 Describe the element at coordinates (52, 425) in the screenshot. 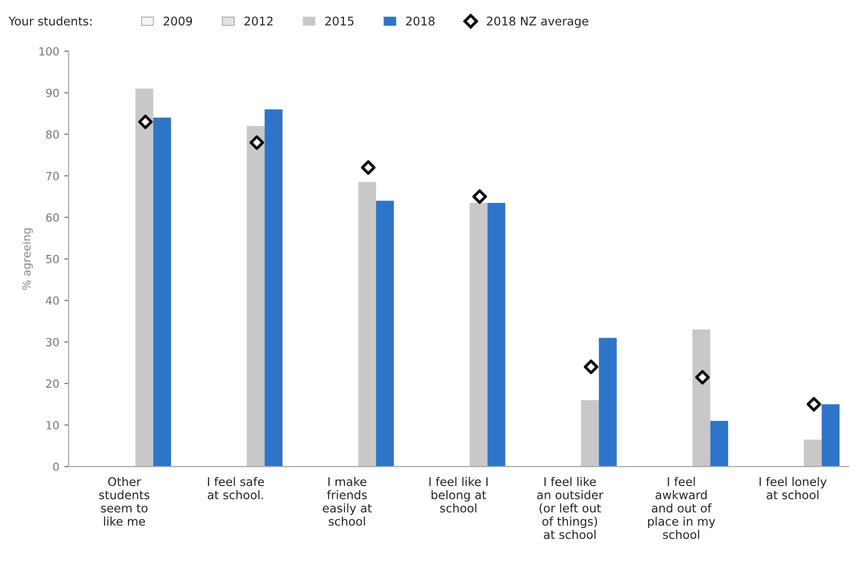

I see `y-tick-label: 10` at that location.